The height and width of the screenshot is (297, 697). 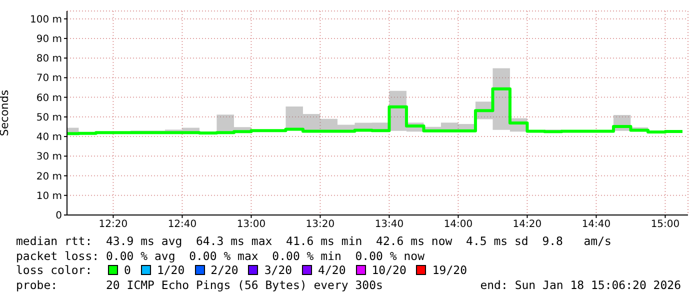 What do you see at coordinates (49, 118) in the screenshot?
I see `y-tick-label: 50 m` at bounding box center [49, 118].